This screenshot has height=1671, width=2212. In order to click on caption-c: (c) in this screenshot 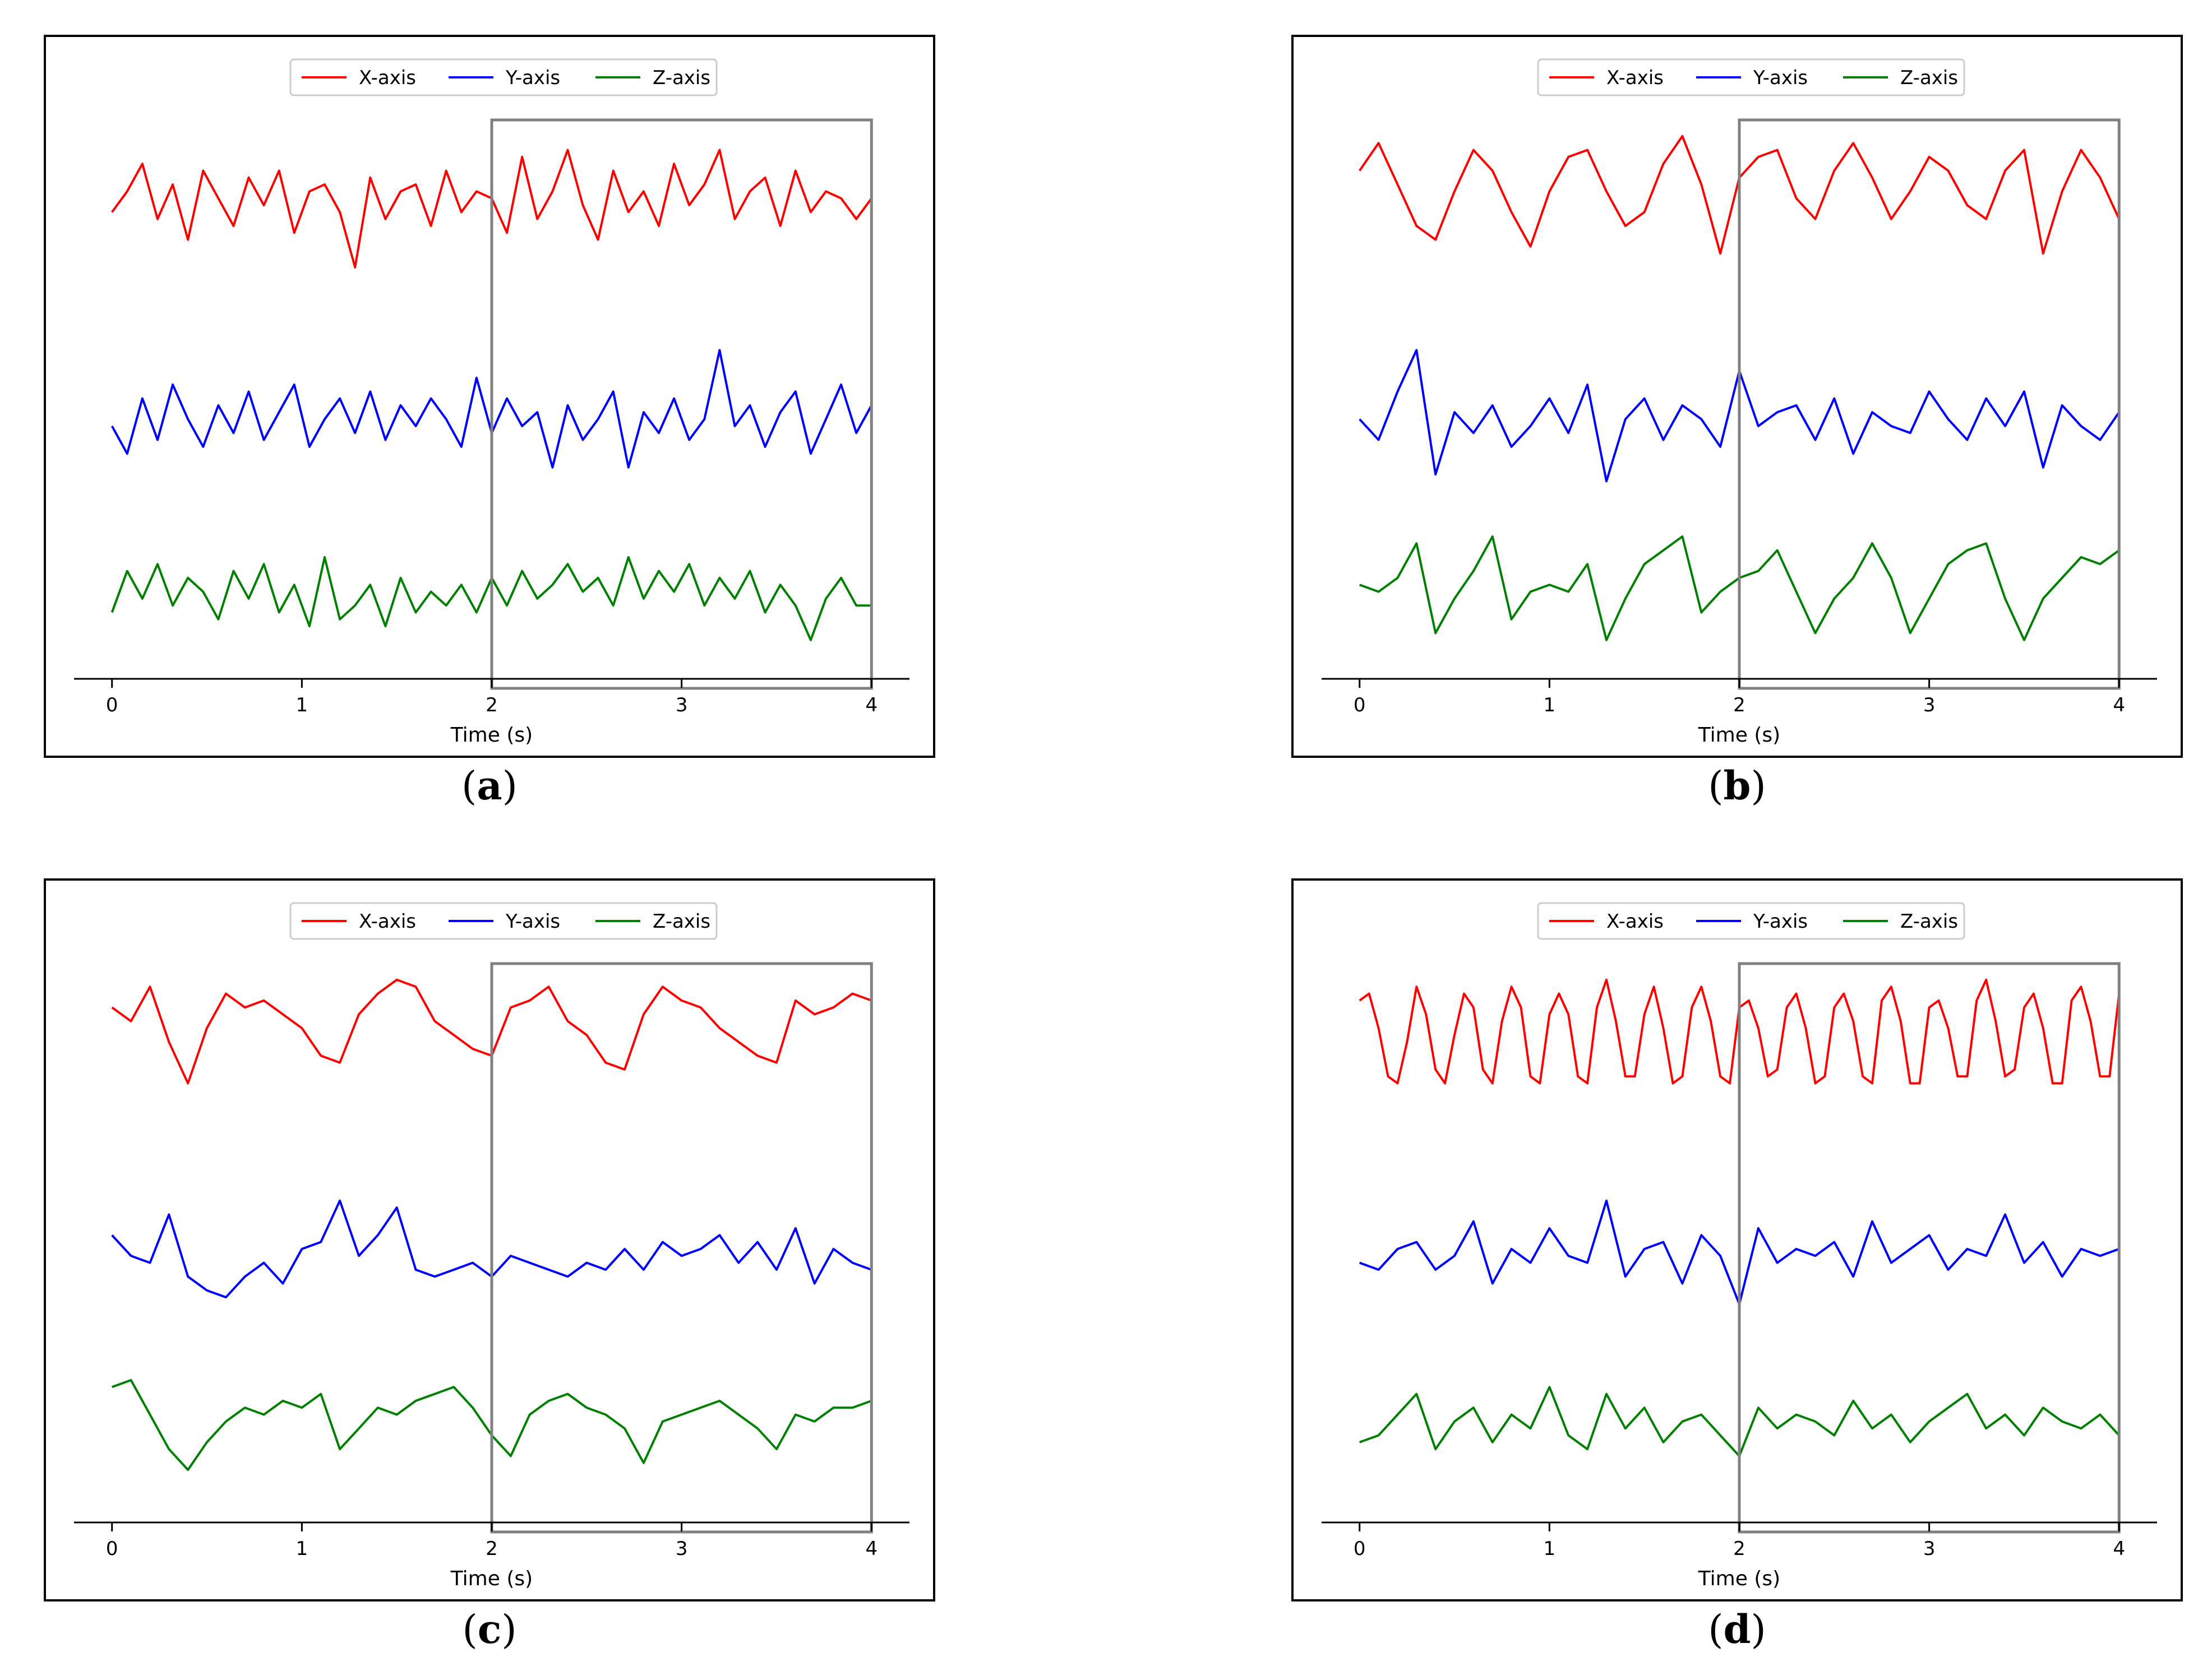, I will do `click(490, 1629)`.